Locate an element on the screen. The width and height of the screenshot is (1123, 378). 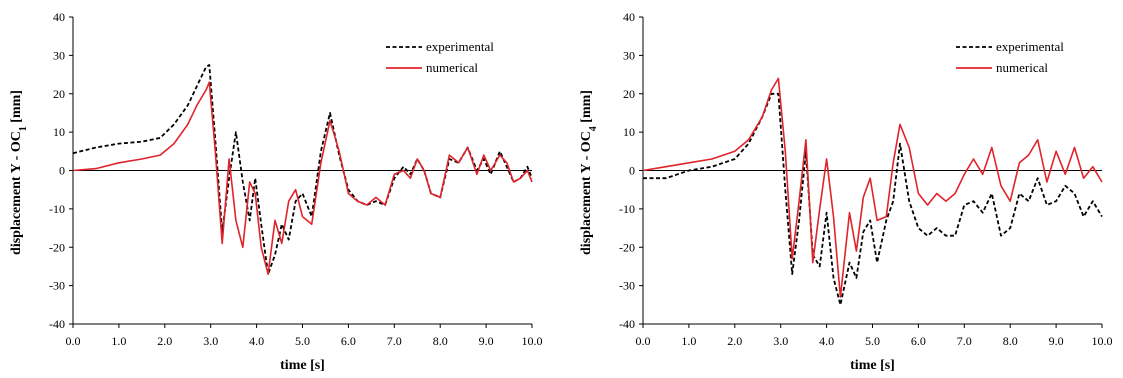
y-axis-title: displacement Y - OC1 [mm] is located at coordinates (19, 172).